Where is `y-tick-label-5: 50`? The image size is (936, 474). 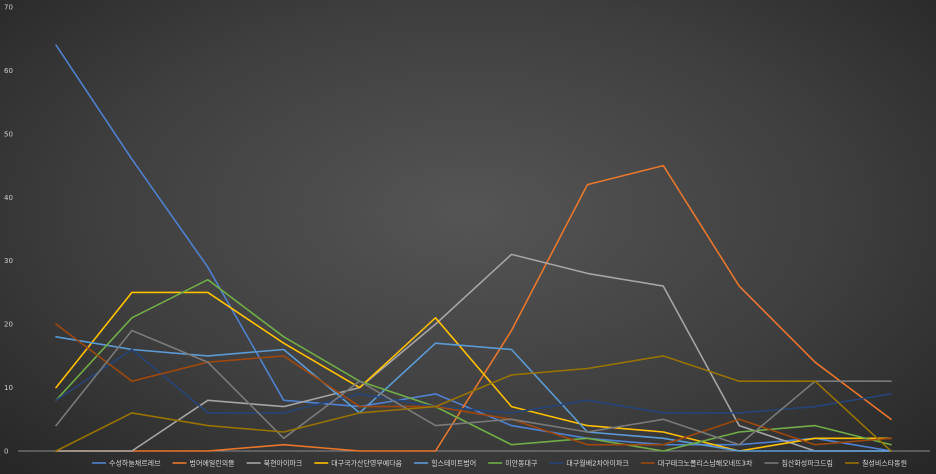
y-tick-label-5: 50 is located at coordinates (8, 134).